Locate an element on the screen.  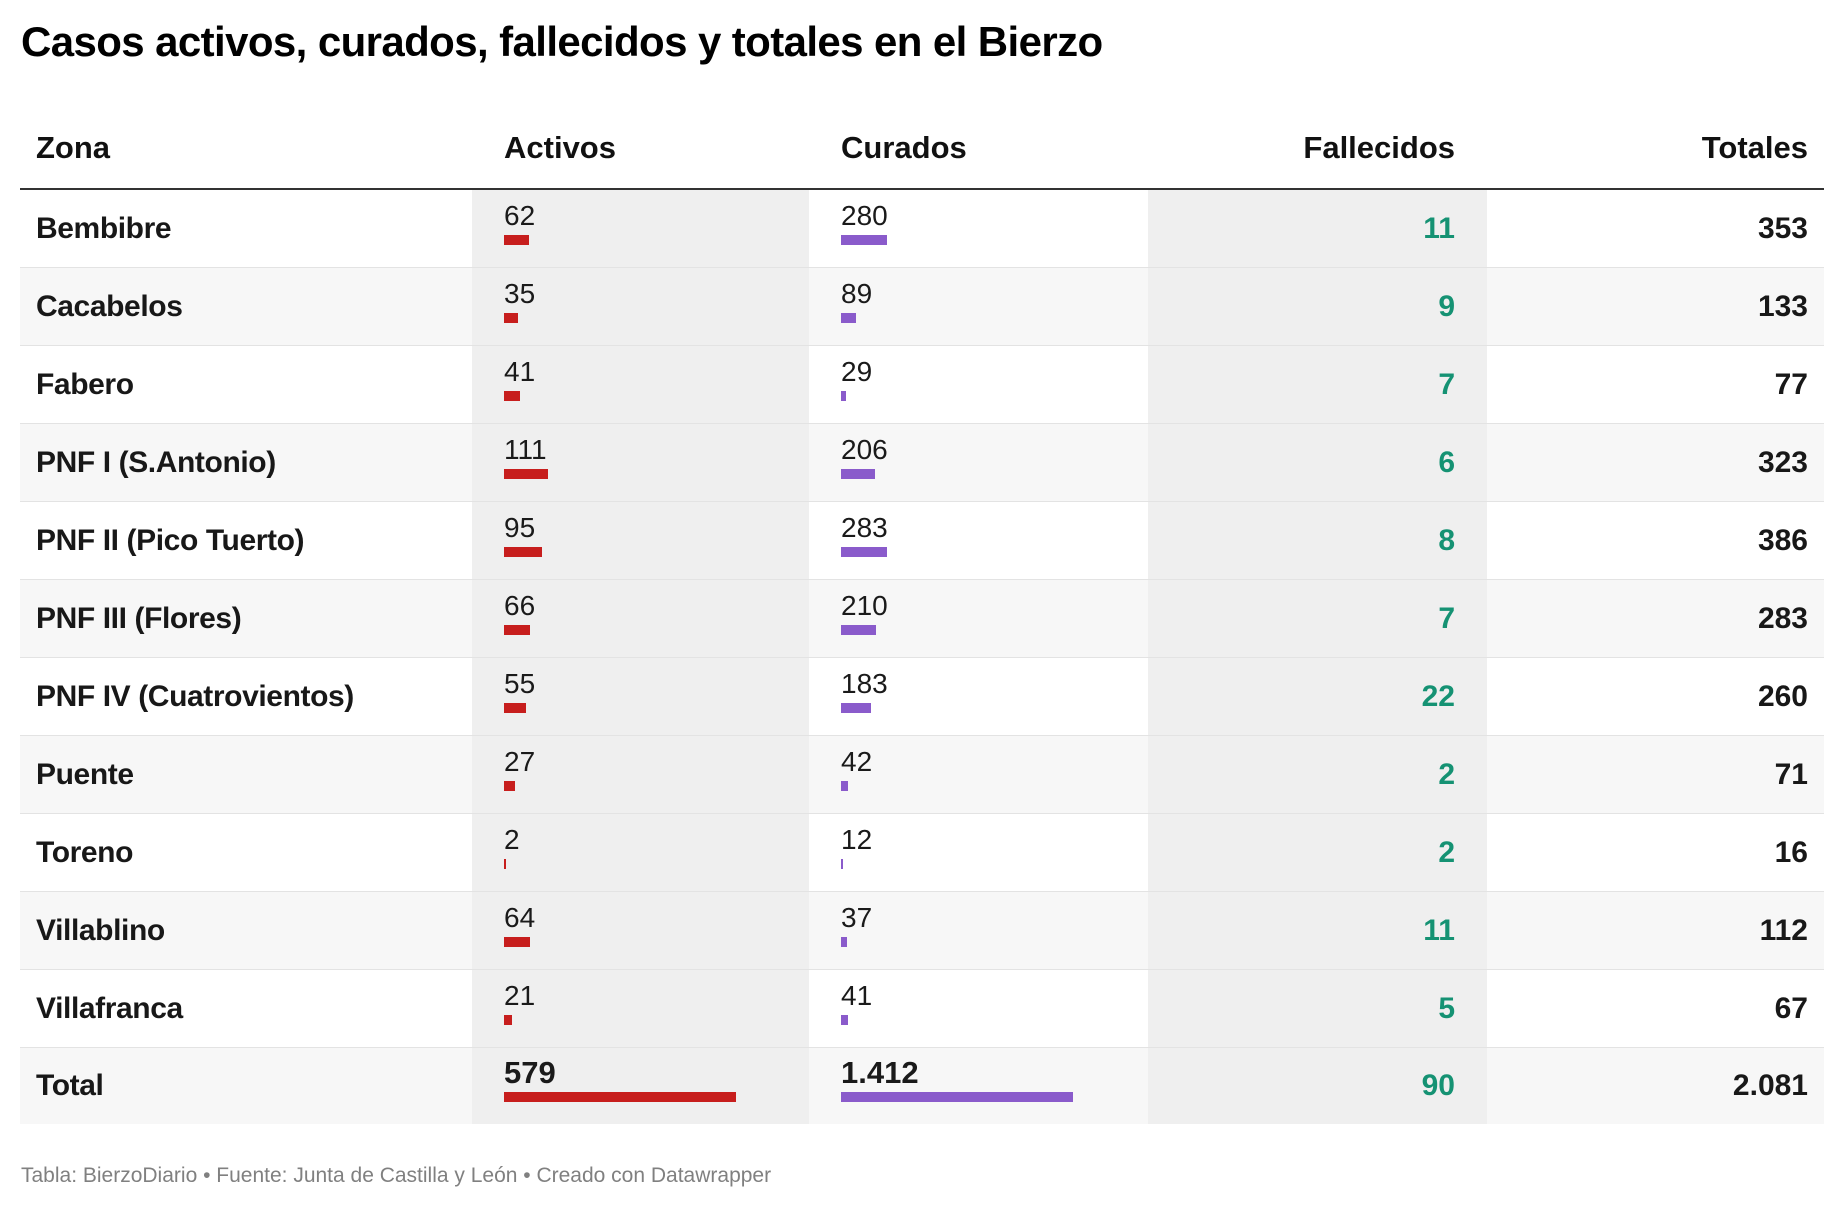
table-row: Villablino 64 37 11 112 is located at coordinates (922, 930).